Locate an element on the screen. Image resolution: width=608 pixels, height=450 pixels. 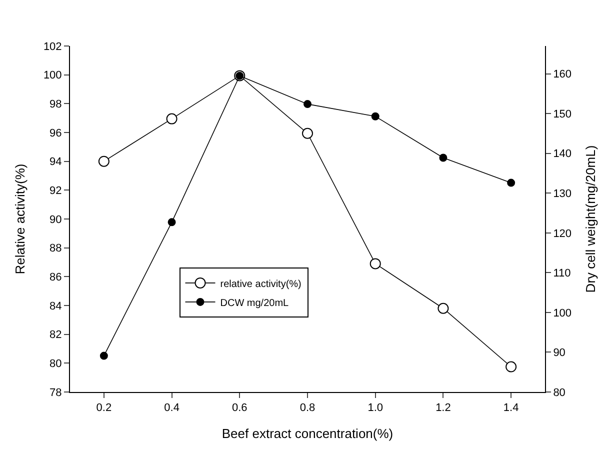
y-tick-label: 100 is located at coordinates (52, 76).